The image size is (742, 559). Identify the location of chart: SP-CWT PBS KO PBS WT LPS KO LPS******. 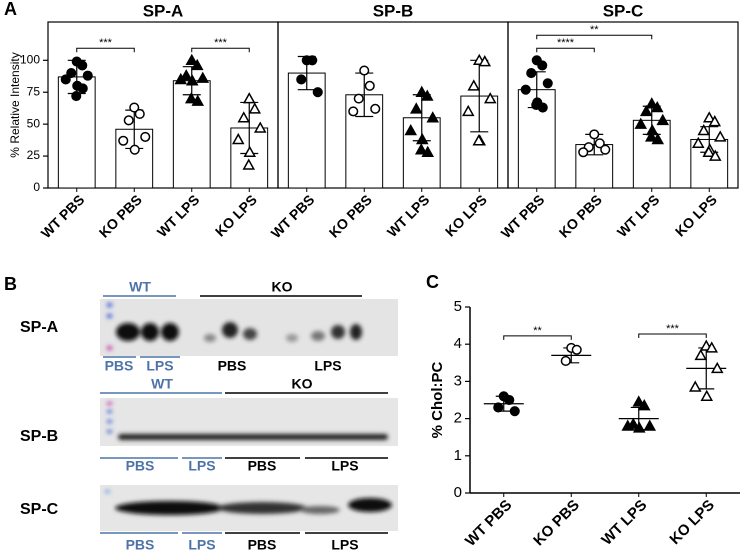
(618, 121).